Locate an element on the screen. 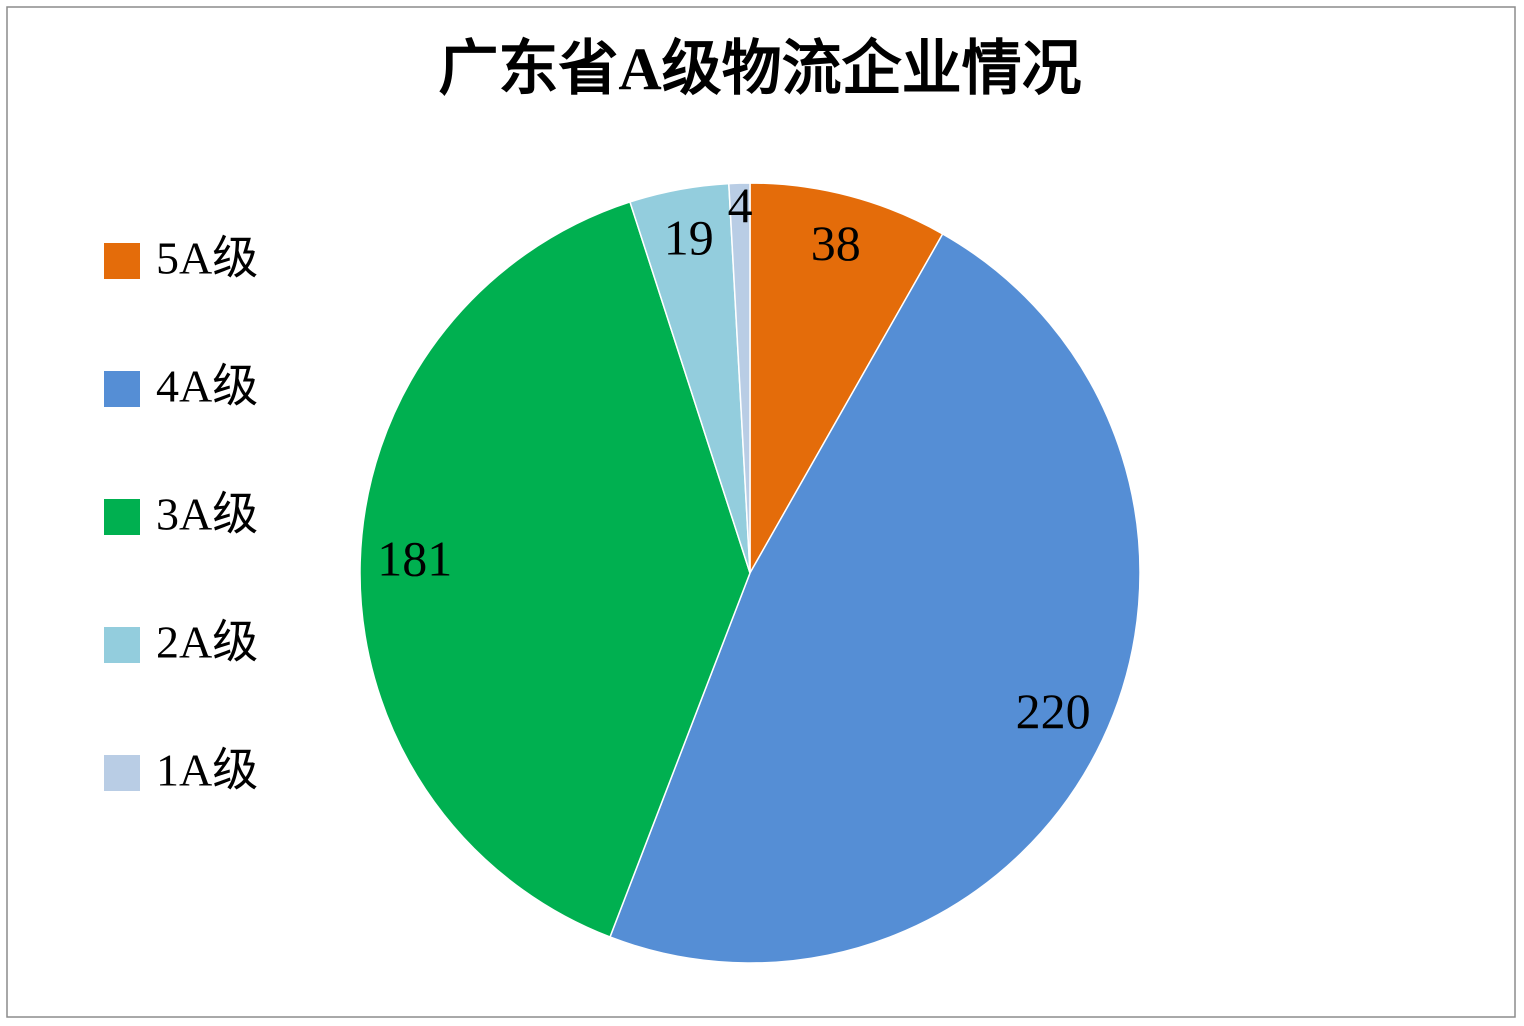 The image size is (1524, 1026). data-label: 181 is located at coordinates (414, 558).